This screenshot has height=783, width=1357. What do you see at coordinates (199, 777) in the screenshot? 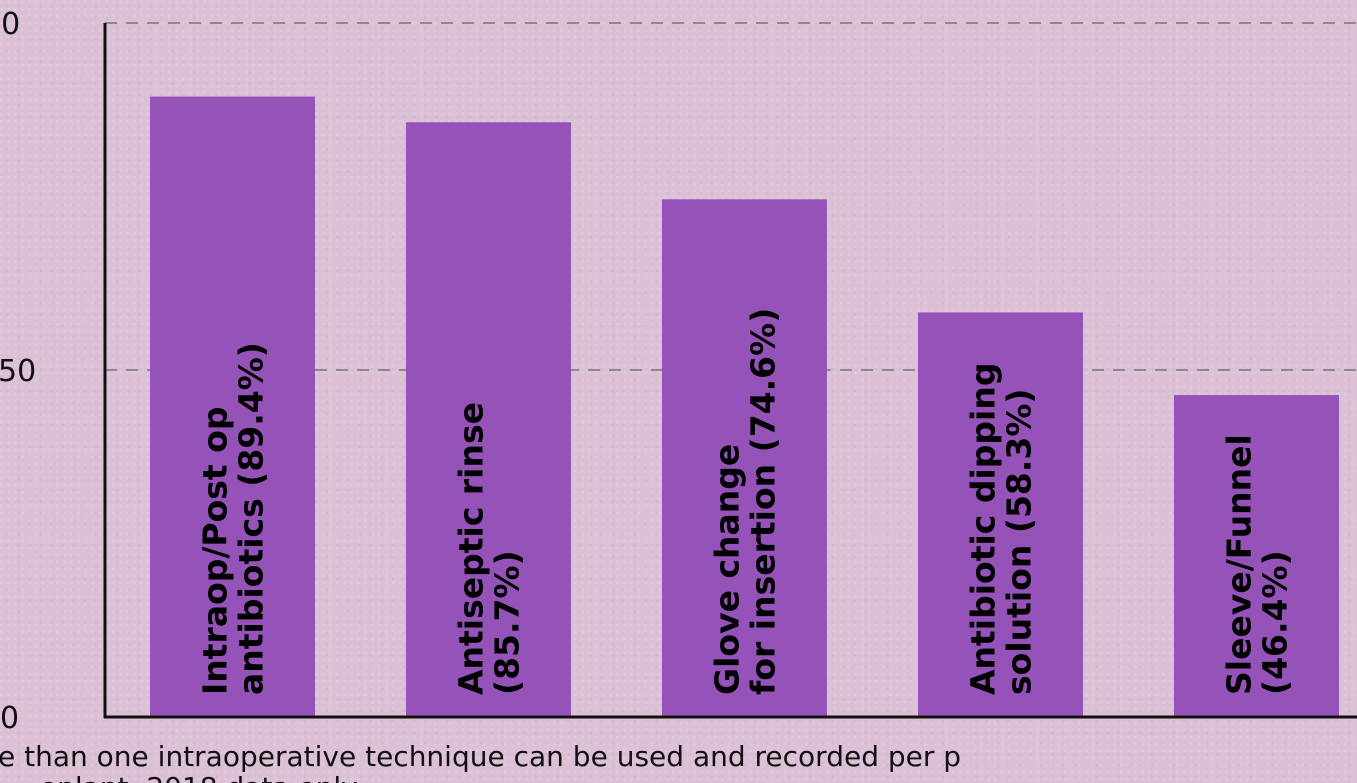
I see `footnote-line-2: oplant, 2018 data only` at bounding box center [199, 777].